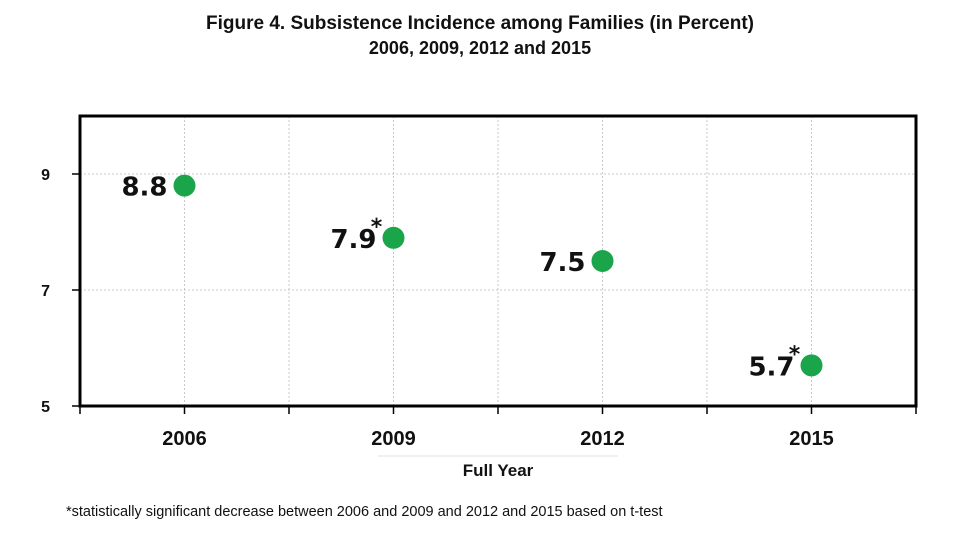 The height and width of the screenshot is (540, 960). I want to click on y-tick-label: 9, so click(45, 175).